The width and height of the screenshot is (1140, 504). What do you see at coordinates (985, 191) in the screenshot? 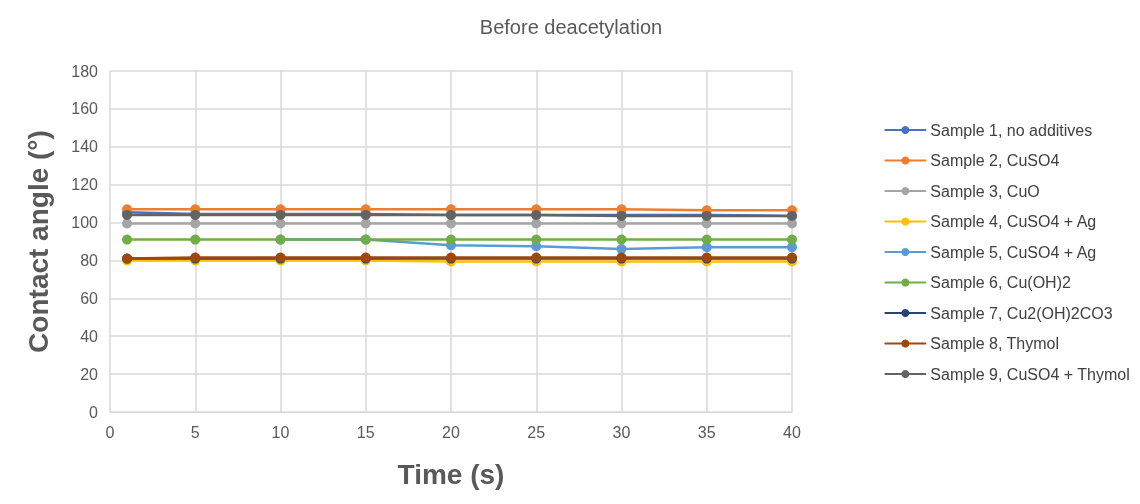
I see `legend-label: Sample 3, CuO` at bounding box center [985, 191].